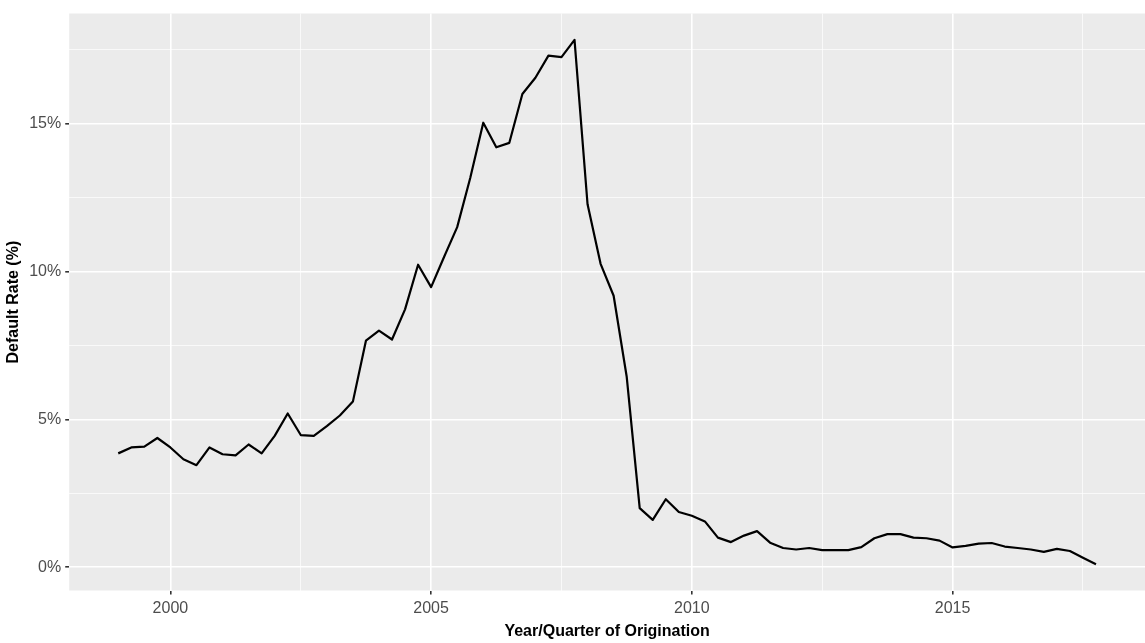 The width and height of the screenshot is (1145, 643). I want to click on x-tick-label: 2015, so click(952, 607).